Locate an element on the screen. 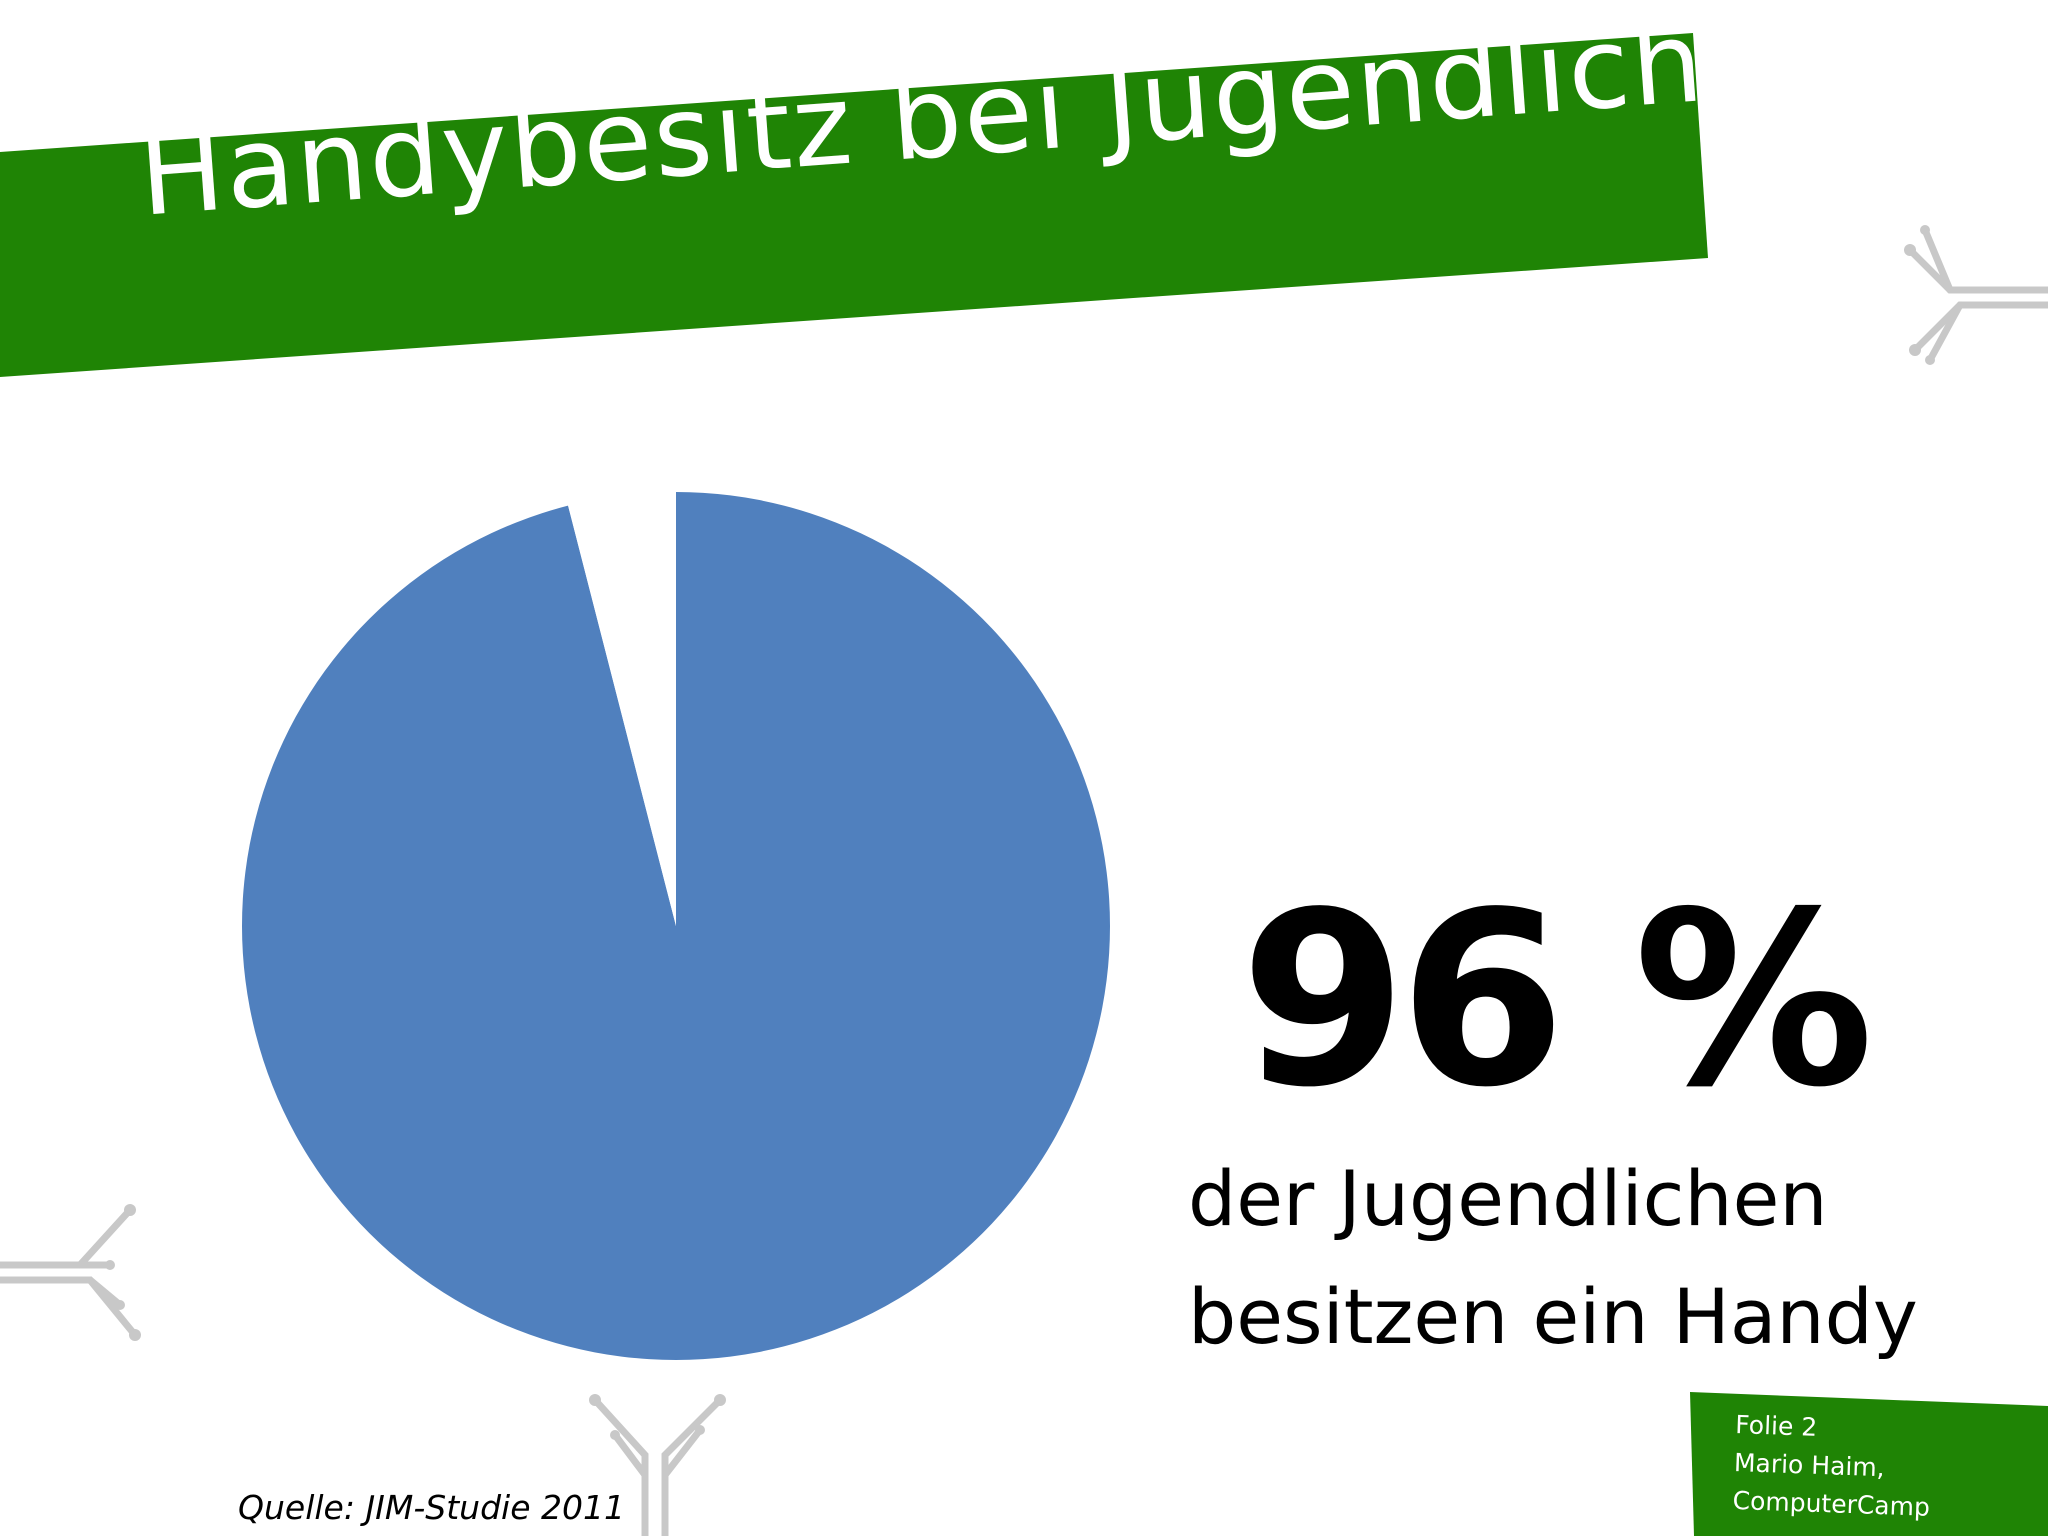 The height and width of the screenshot is (1536, 2048). percentage-value: 96 % is located at coordinates (1557, 1000).